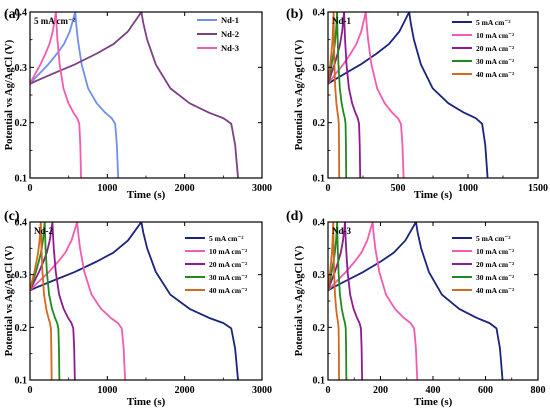 This screenshot has height=417, width=550. Describe the element at coordinates (538, 390) in the screenshot. I see `x-tick-label: 800` at that location.